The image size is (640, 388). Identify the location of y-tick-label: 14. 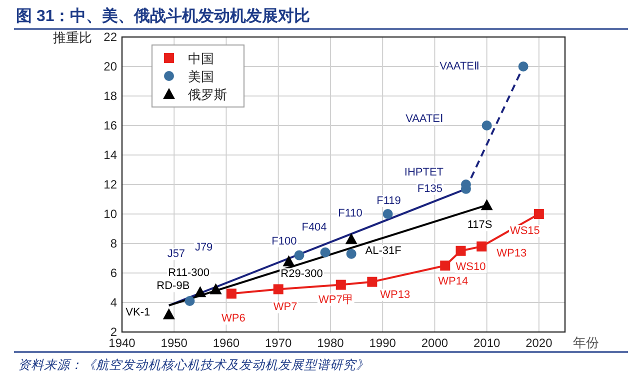
(111, 155).